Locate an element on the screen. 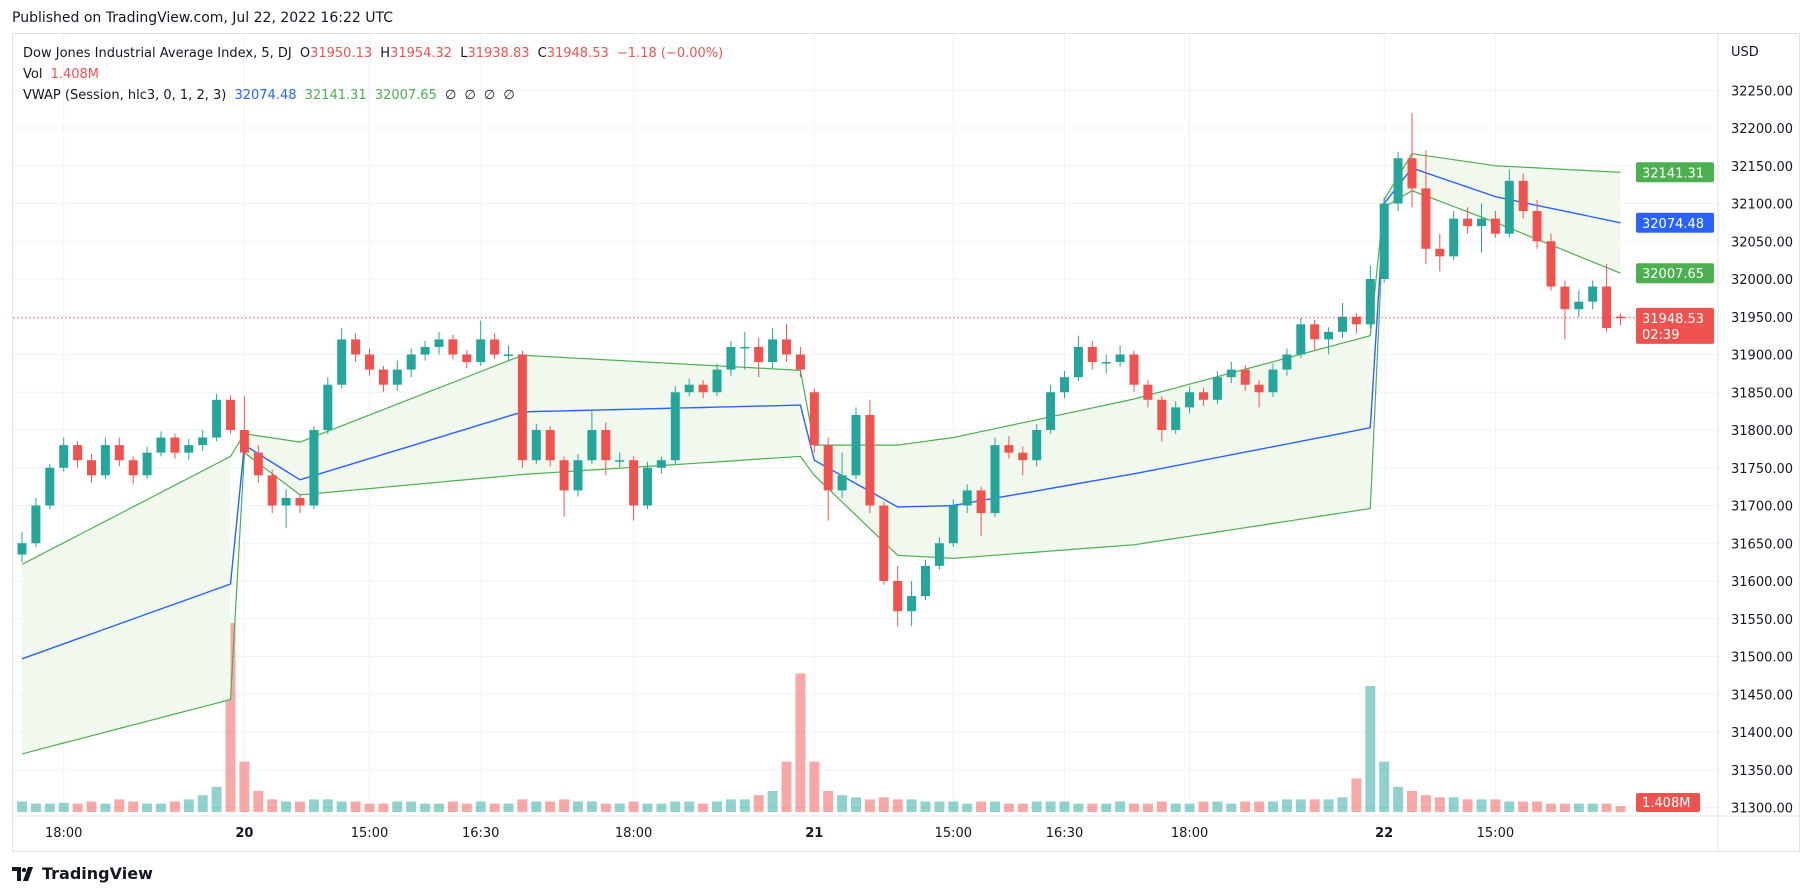  tradingview-logo-icon is located at coordinates (22, 873).